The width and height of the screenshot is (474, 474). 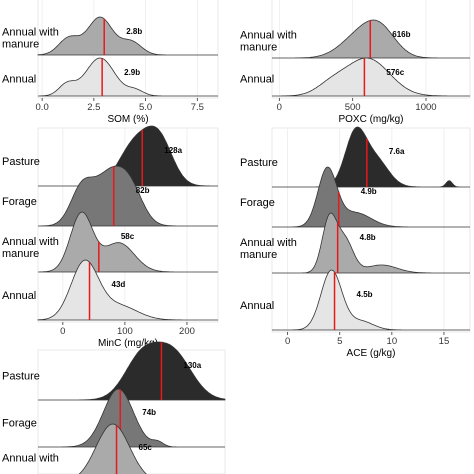 I want to click on x-tick-label: 15, so click(x=444, y=341).